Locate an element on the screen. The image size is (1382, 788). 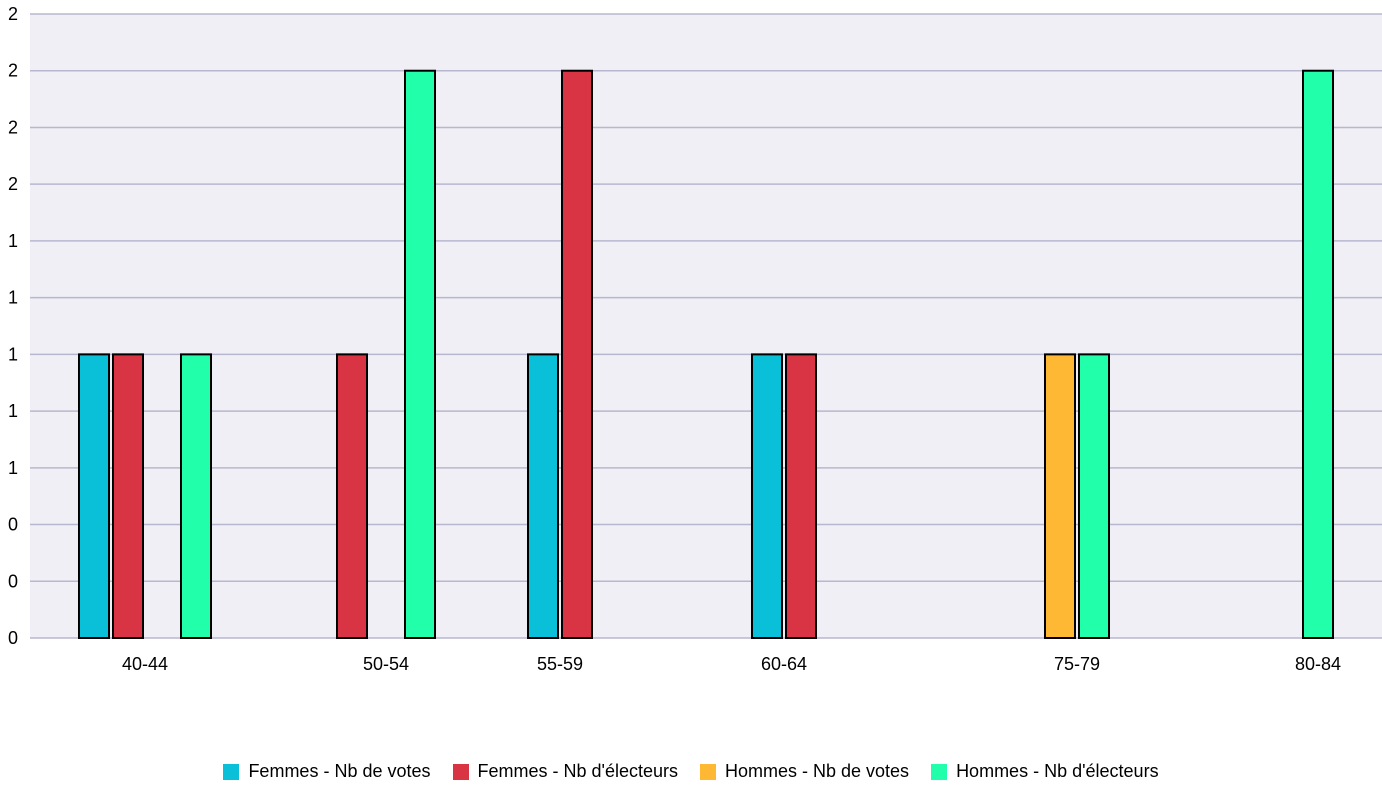
legend-label: Femmes - Nb de votes is located at coordinates (339, 771).